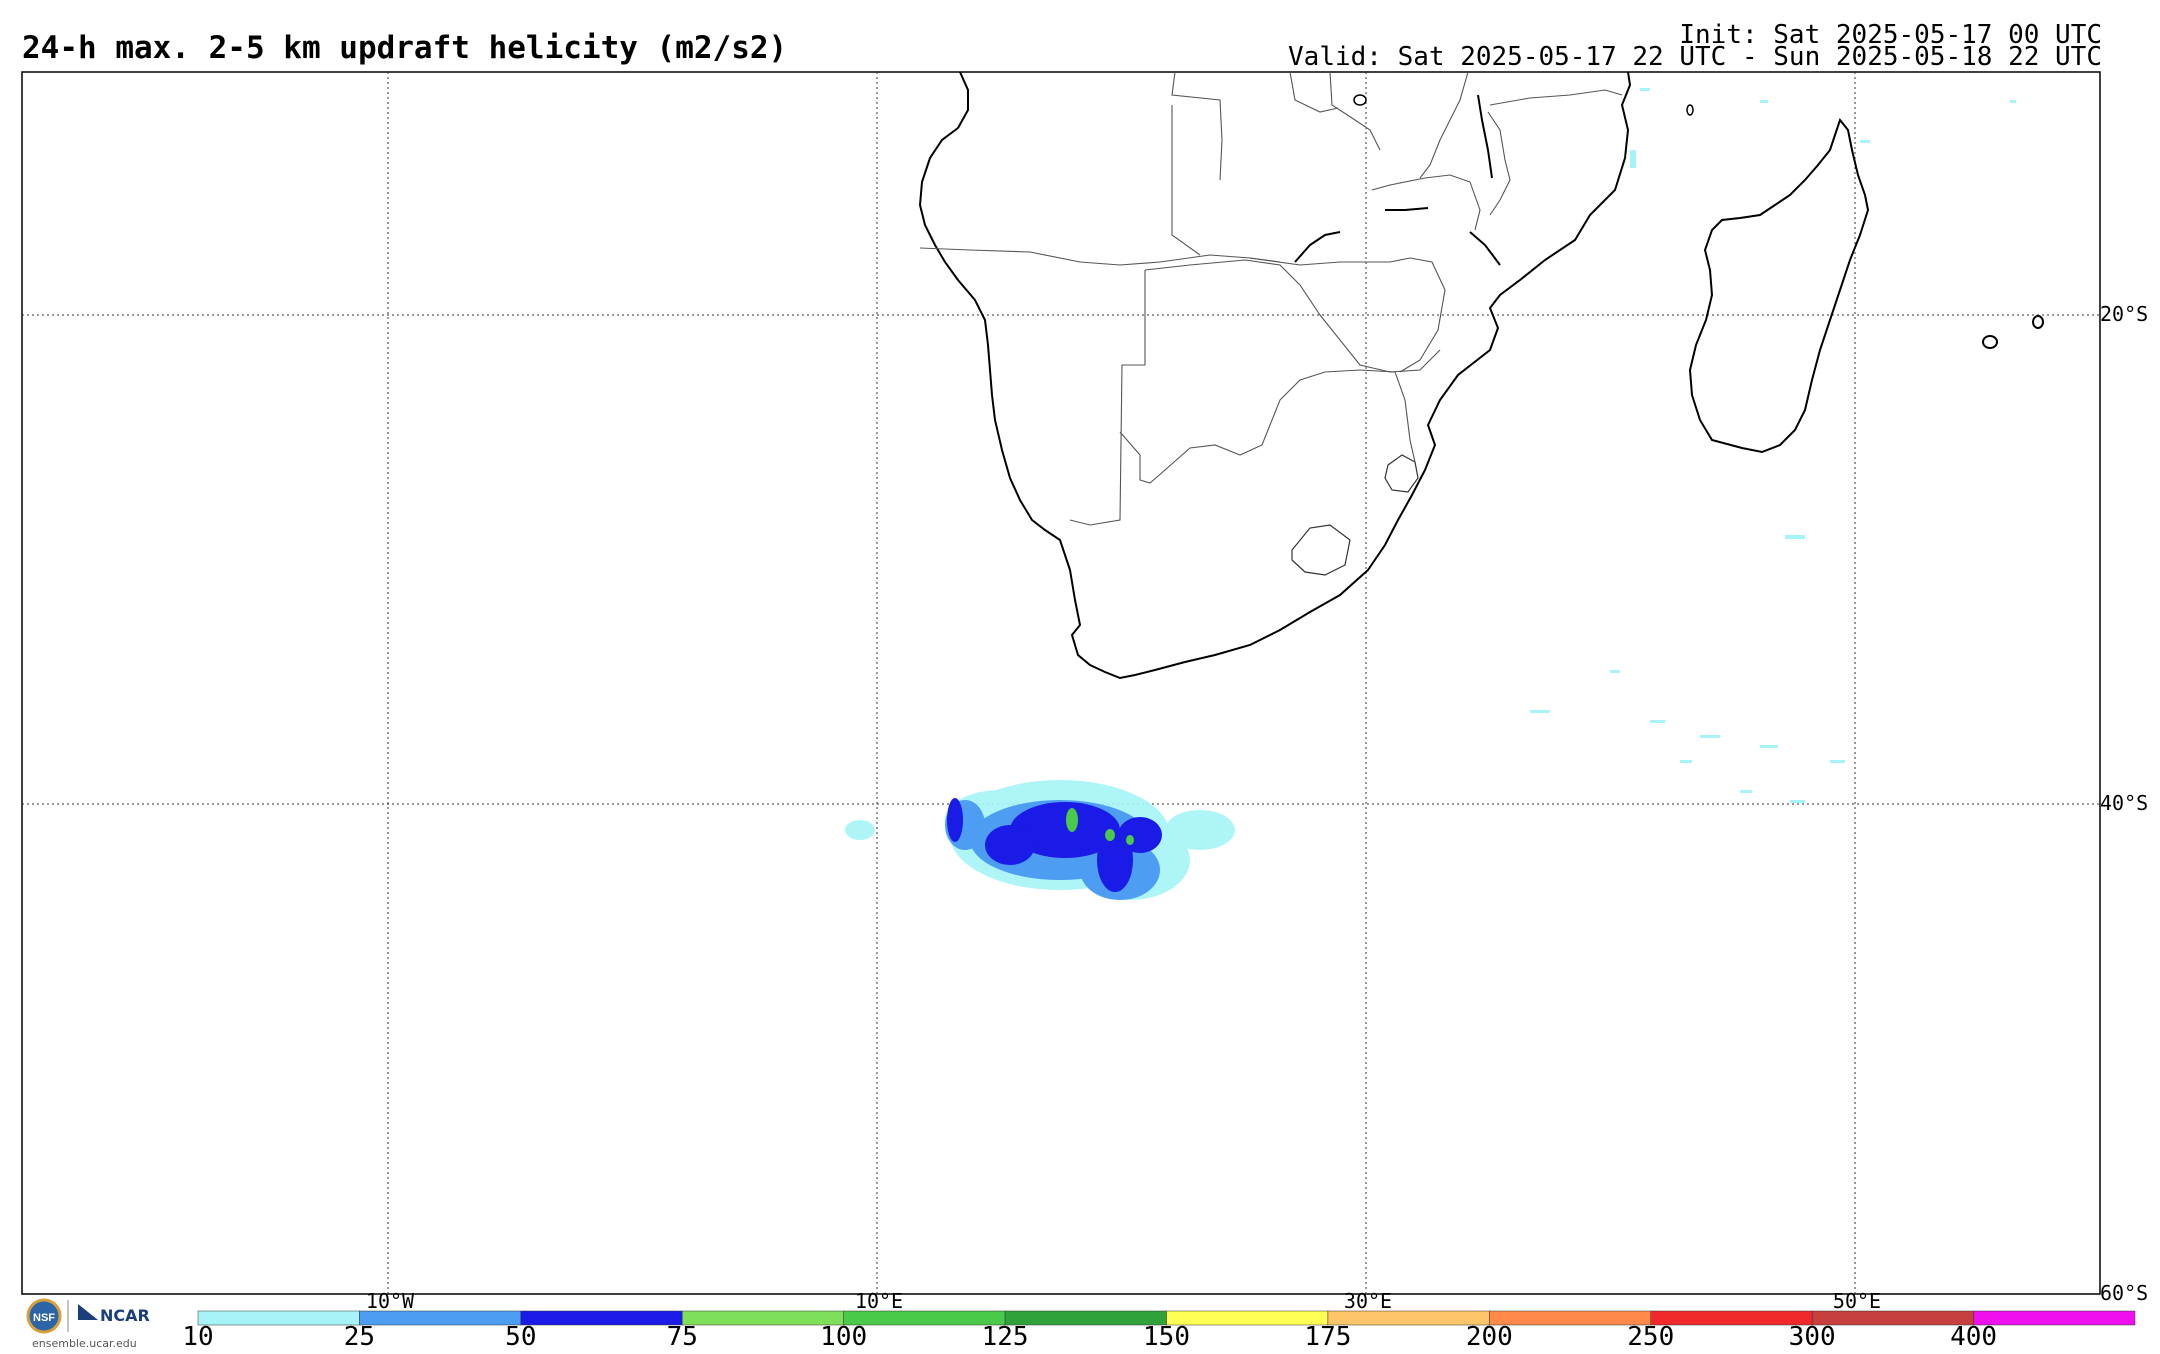  What do you see at coordinates (1974, 1337) in the screenshot?
I see `colorbar-tick-label: 400` at bounding box center [1974, 1337].